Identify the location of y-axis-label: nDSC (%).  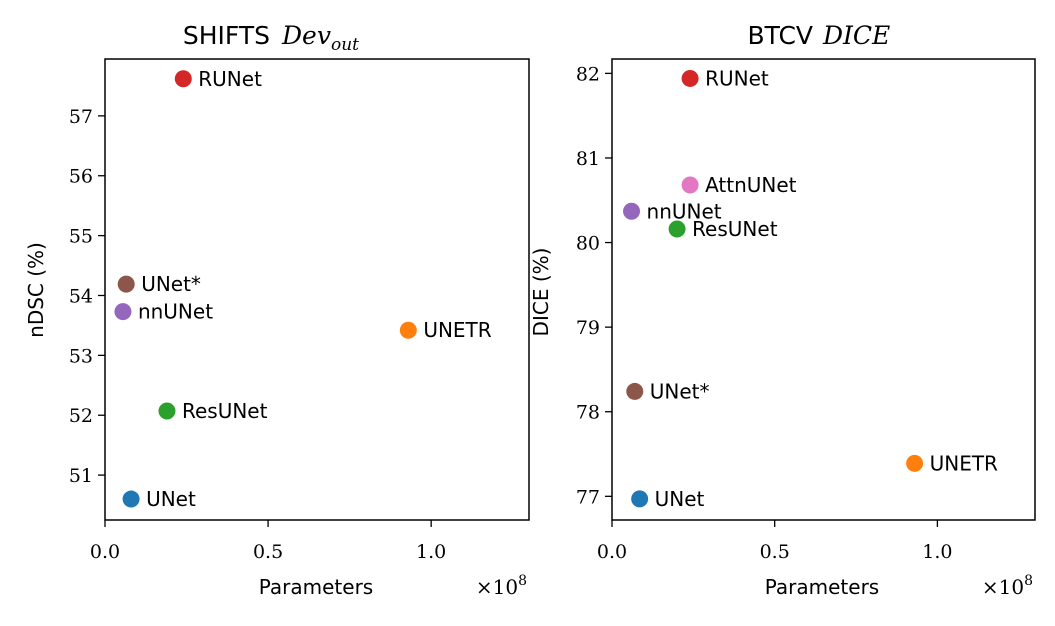
(36, 290).